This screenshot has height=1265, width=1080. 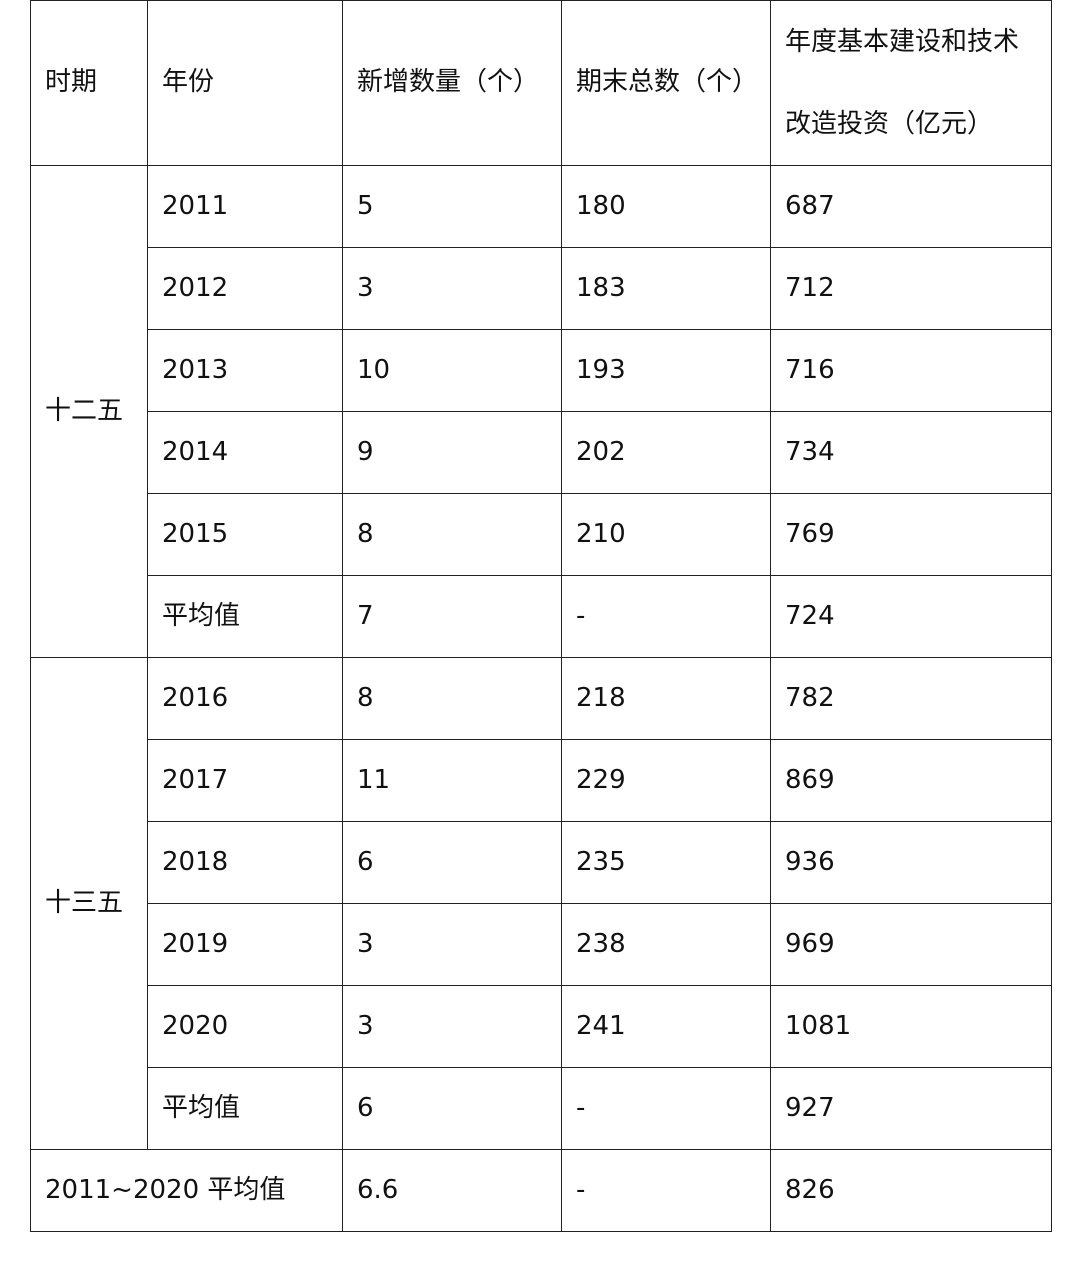 I want to click on end-total-cell: 218, so click(x=666, y=698).